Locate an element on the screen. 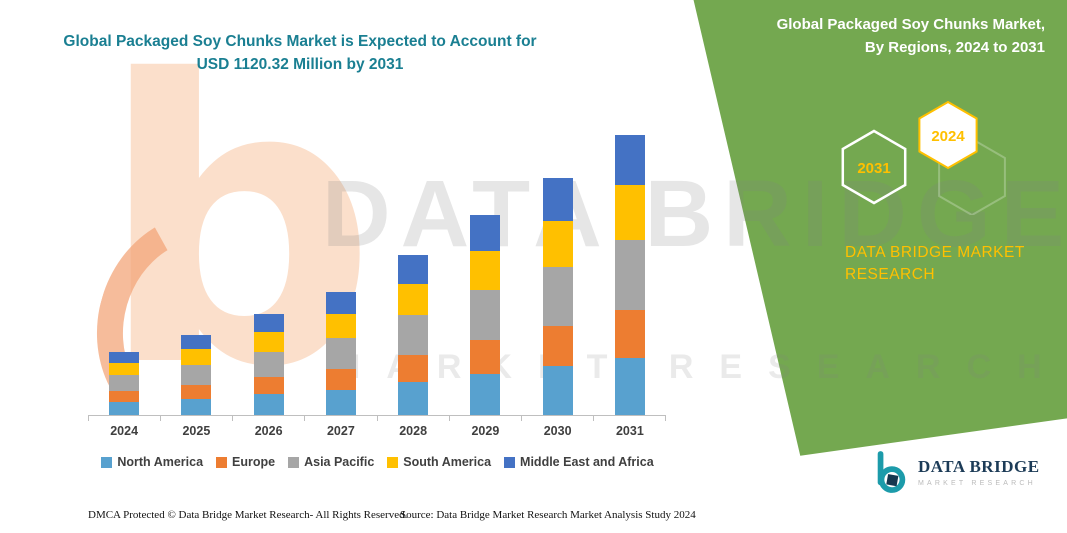  company-logo: DATA BRIDGE MARKET RESEARCH is located at coordinates (956, 472).